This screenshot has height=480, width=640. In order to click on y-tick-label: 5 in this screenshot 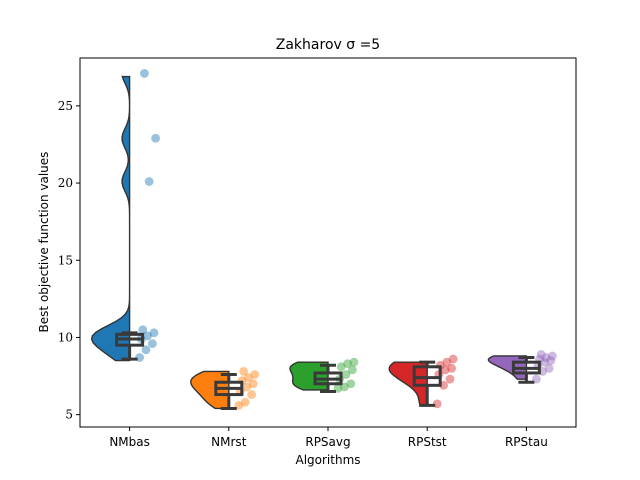, I will do `click(69, 415)`.